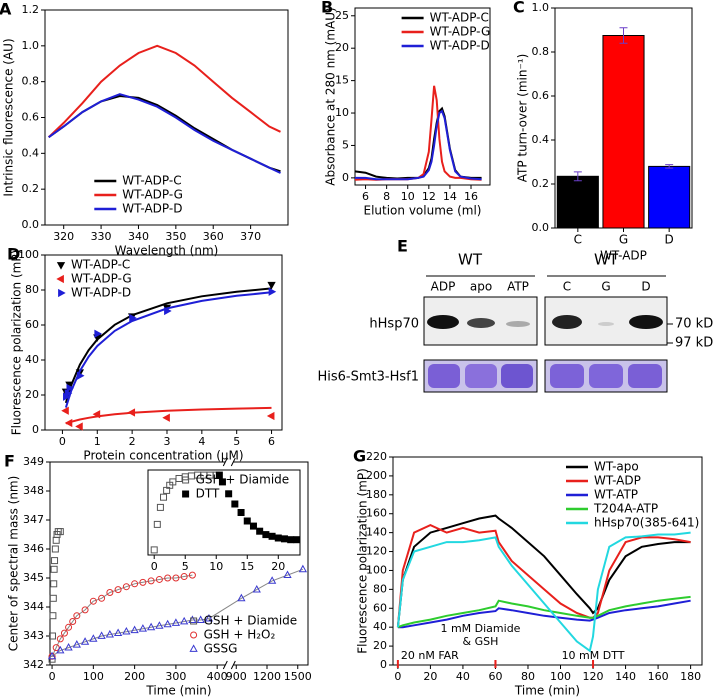 Image resolution: width=713 pixels, height=698 pixels. What do you see at coordinates (593, 655) in the screenshot?
I see `annotation: 10 mM DTT` at bounding box center [593, 655].